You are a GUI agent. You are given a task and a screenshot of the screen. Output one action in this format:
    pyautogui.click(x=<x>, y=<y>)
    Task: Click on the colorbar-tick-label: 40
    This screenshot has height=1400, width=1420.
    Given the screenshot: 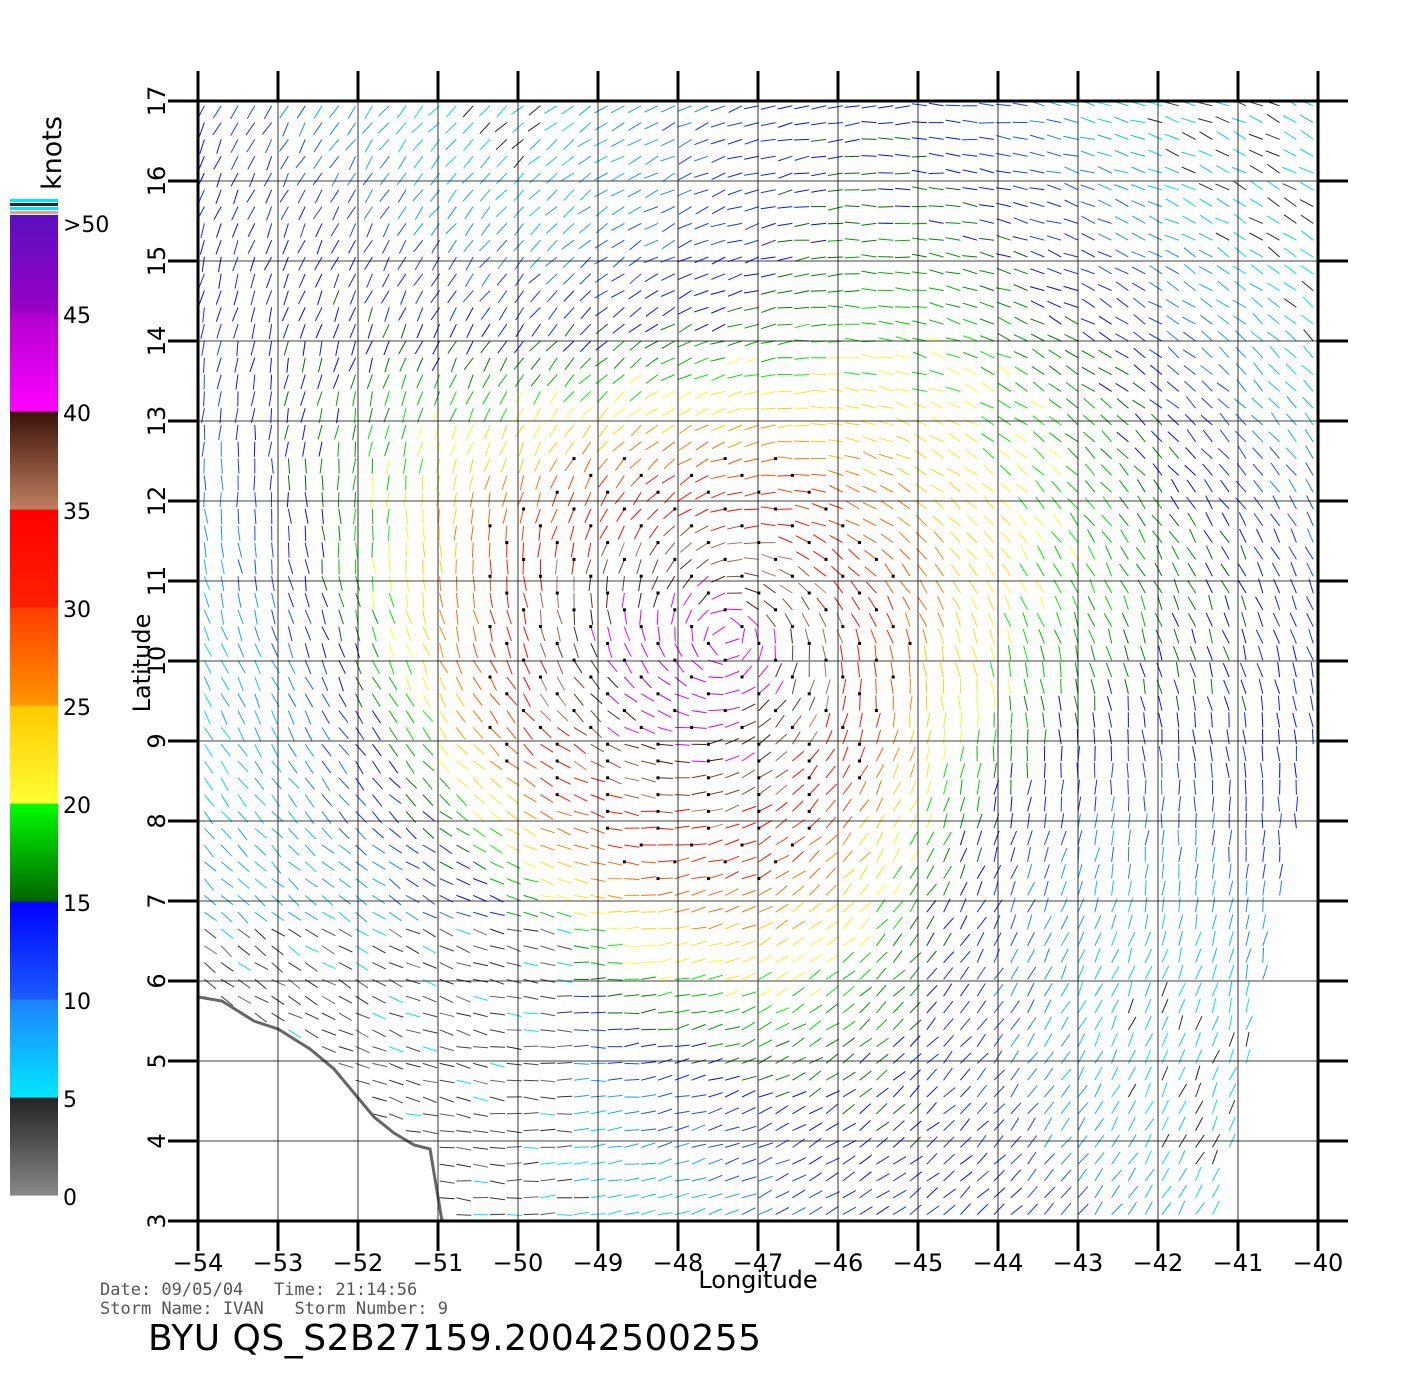 What is the action you would take?
    pyautogui.click(x=77, y=414)
    